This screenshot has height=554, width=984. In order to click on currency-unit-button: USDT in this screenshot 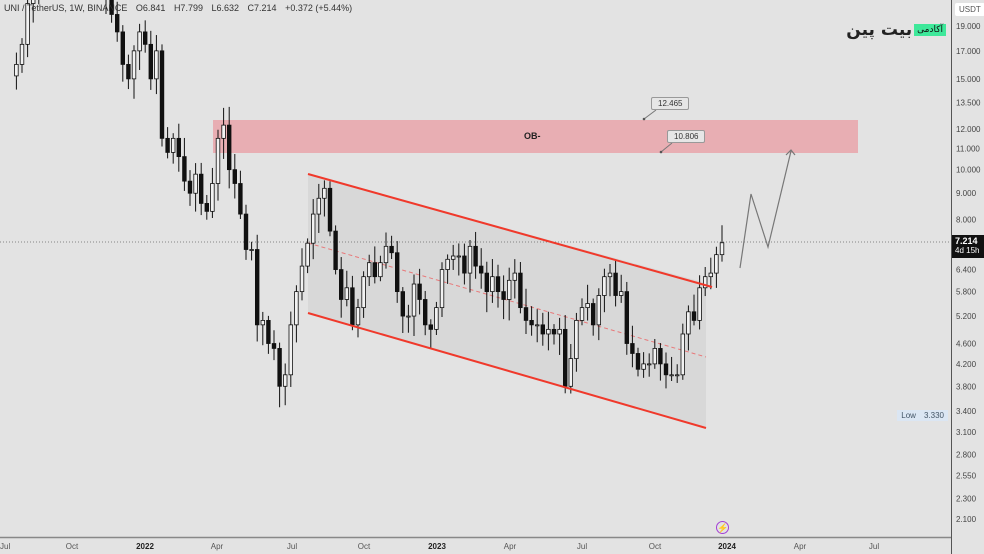, I will do `click(969, 9)`.